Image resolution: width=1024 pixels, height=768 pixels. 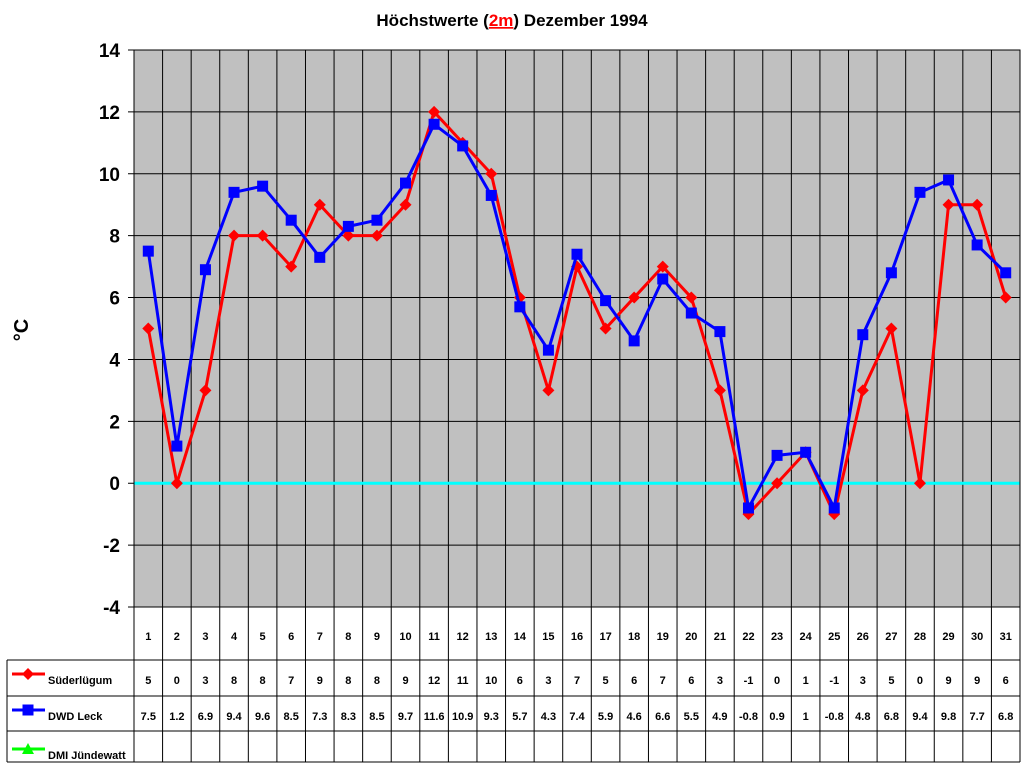 What do you see at coordinates (519, 717) in the screenshot?
I see `data-label: 5.7` at bounding box center [519, 717].